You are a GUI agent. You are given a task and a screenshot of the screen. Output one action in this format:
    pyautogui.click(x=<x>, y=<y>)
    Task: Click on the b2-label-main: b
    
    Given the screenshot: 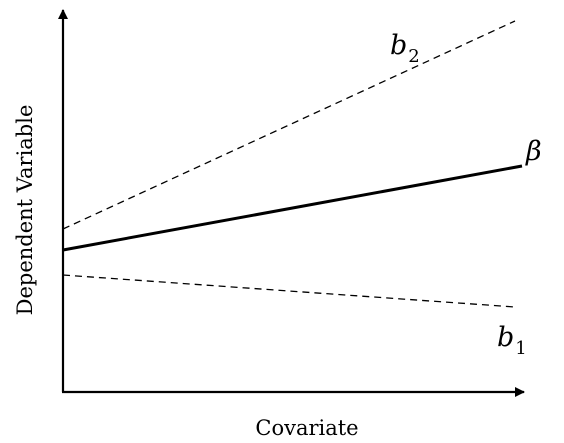 What is the action you would take?
    pyautogui.click(x=398, y=45)
    